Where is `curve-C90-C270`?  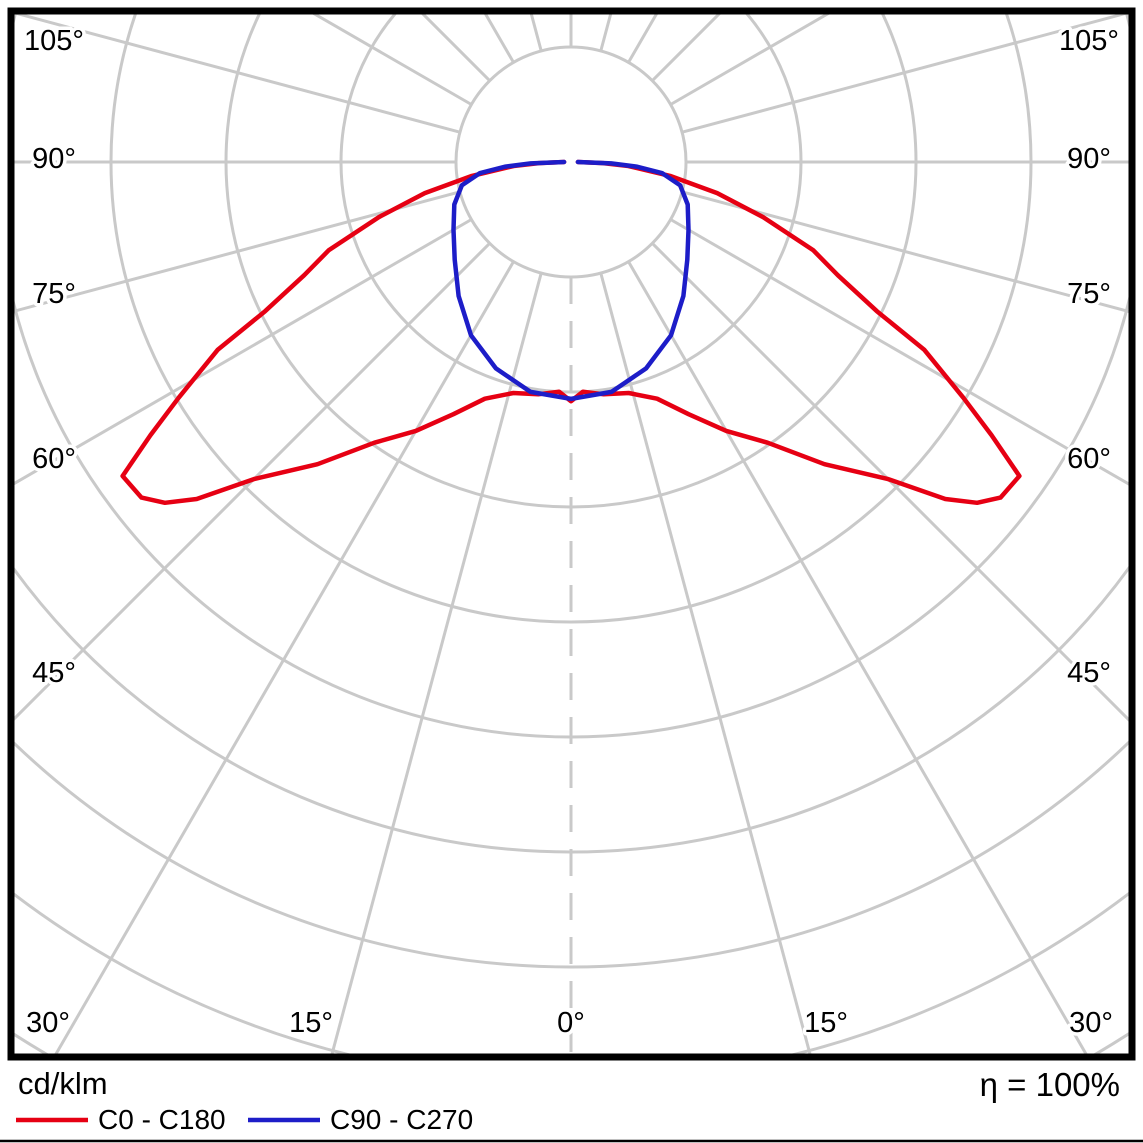 curve-C90-C270 is located at coordinates (571, 280).